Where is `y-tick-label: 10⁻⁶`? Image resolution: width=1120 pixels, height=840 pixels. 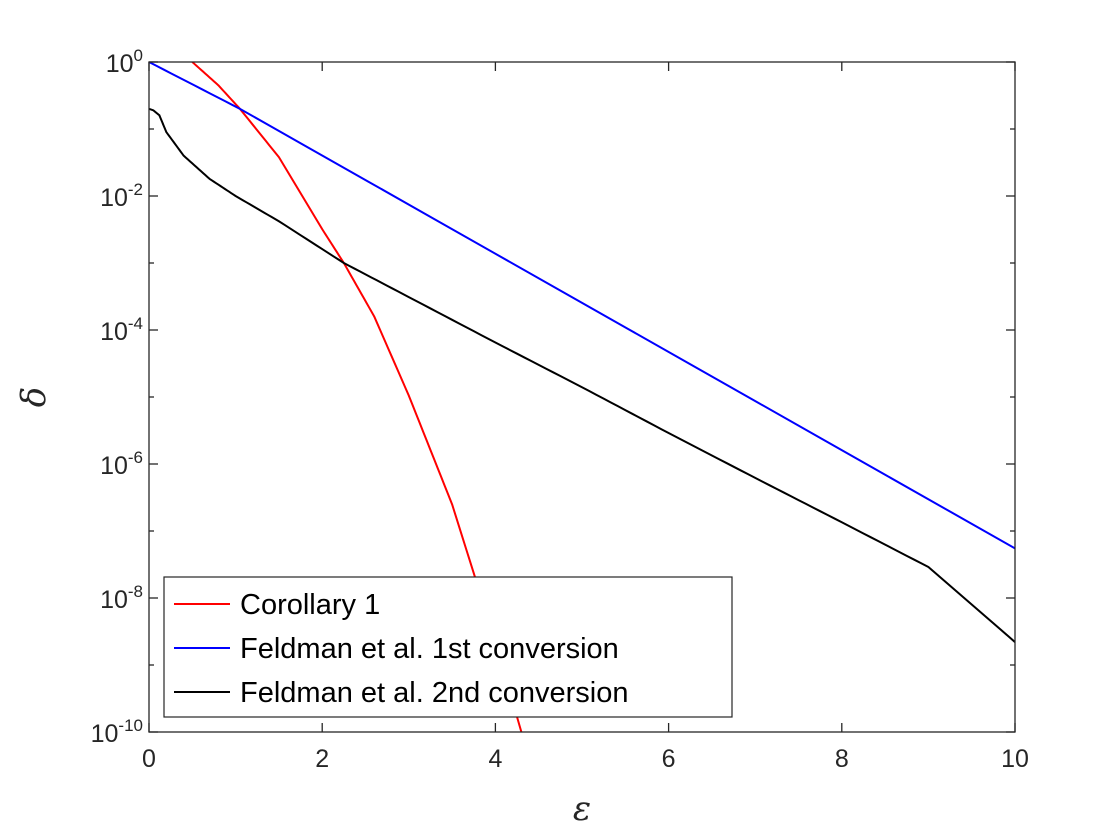
y-tick-label: 10⁻⁶ is located at coordinates (121, 464).